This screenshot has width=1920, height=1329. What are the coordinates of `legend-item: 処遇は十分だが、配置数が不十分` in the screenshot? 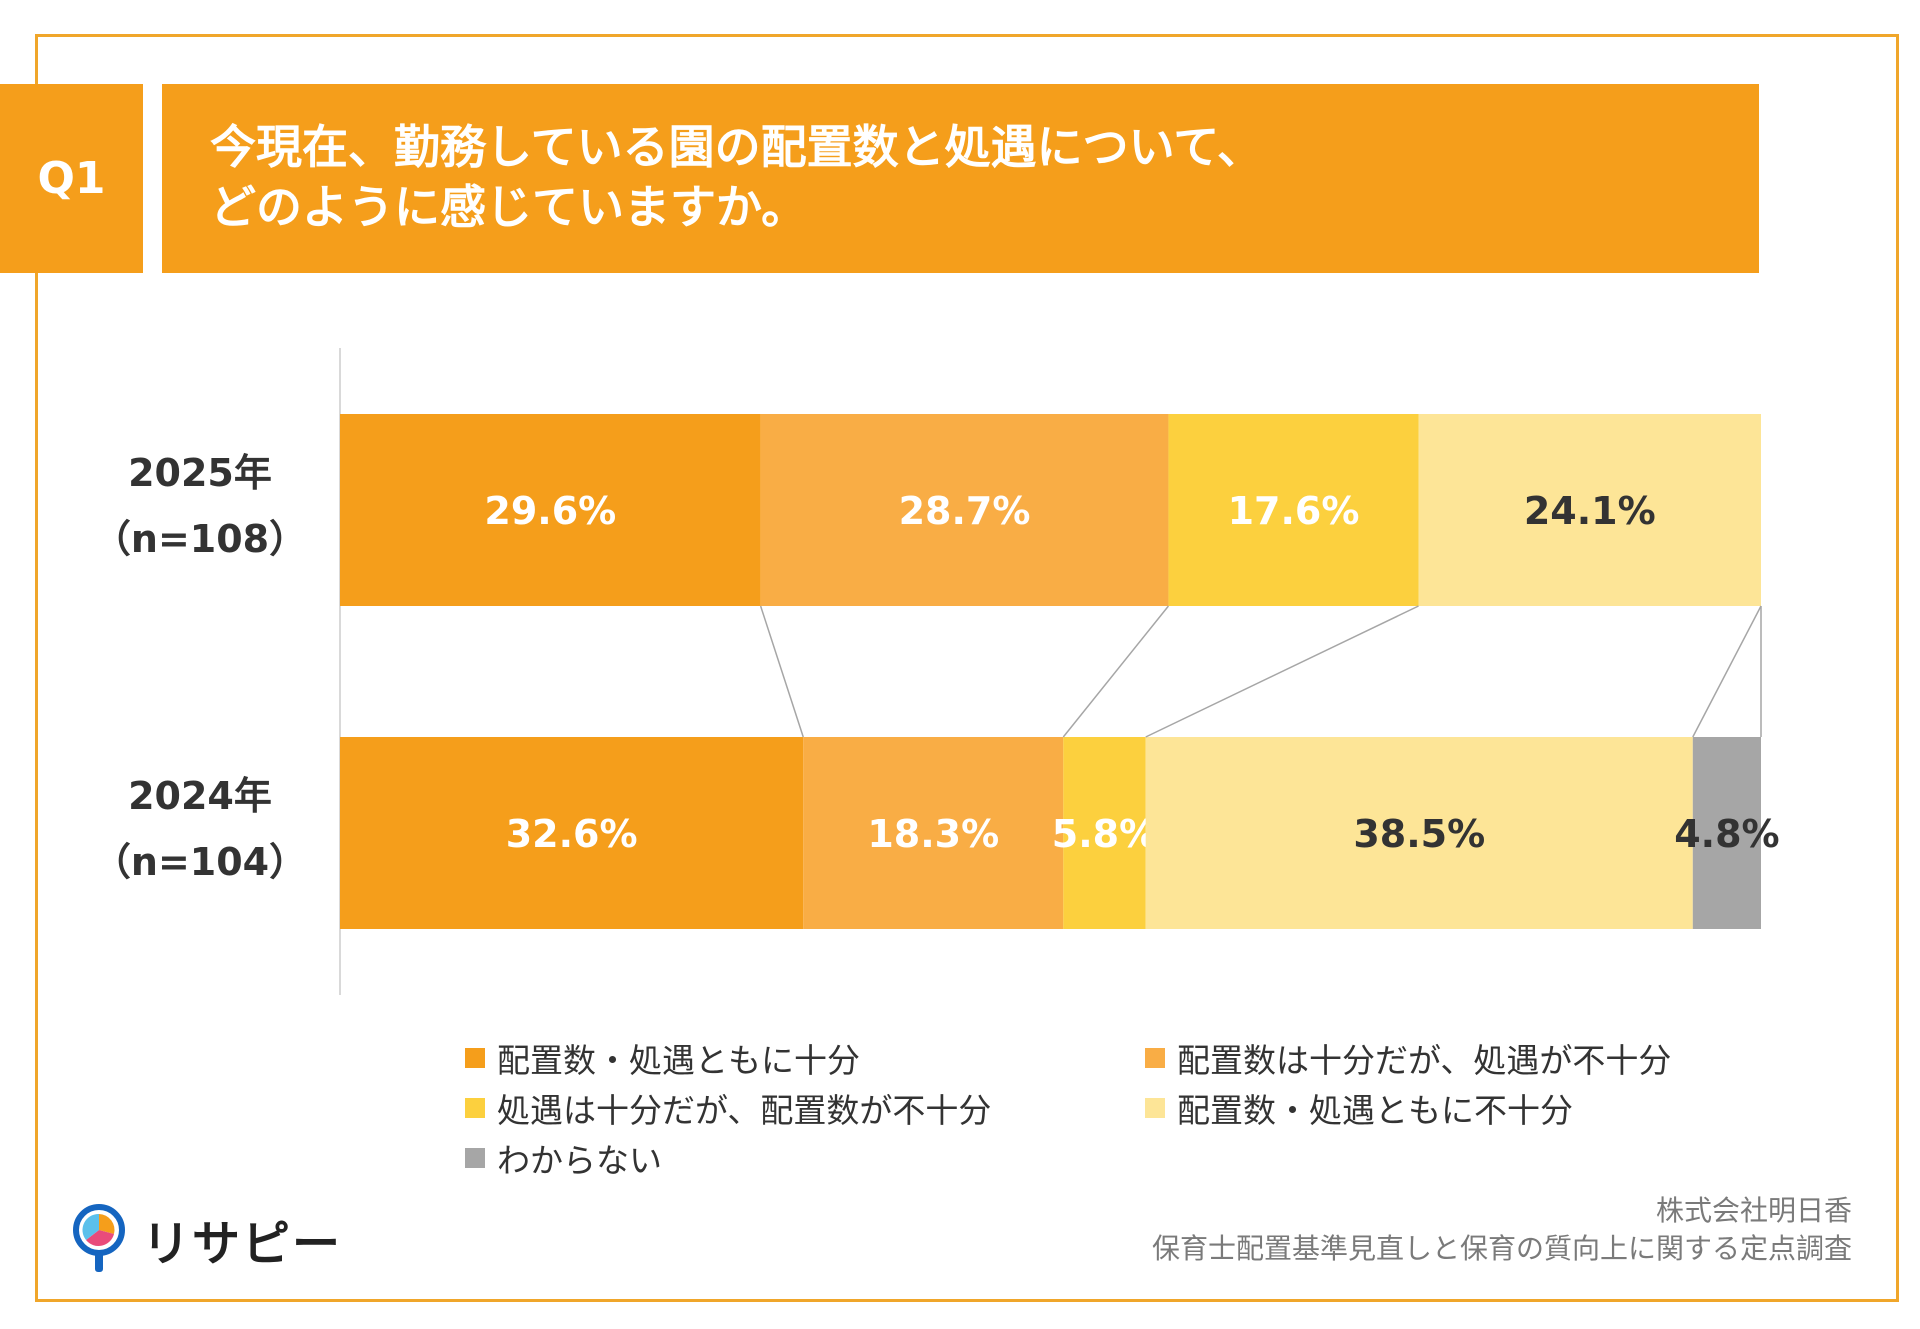 It's located at (728, 1108).